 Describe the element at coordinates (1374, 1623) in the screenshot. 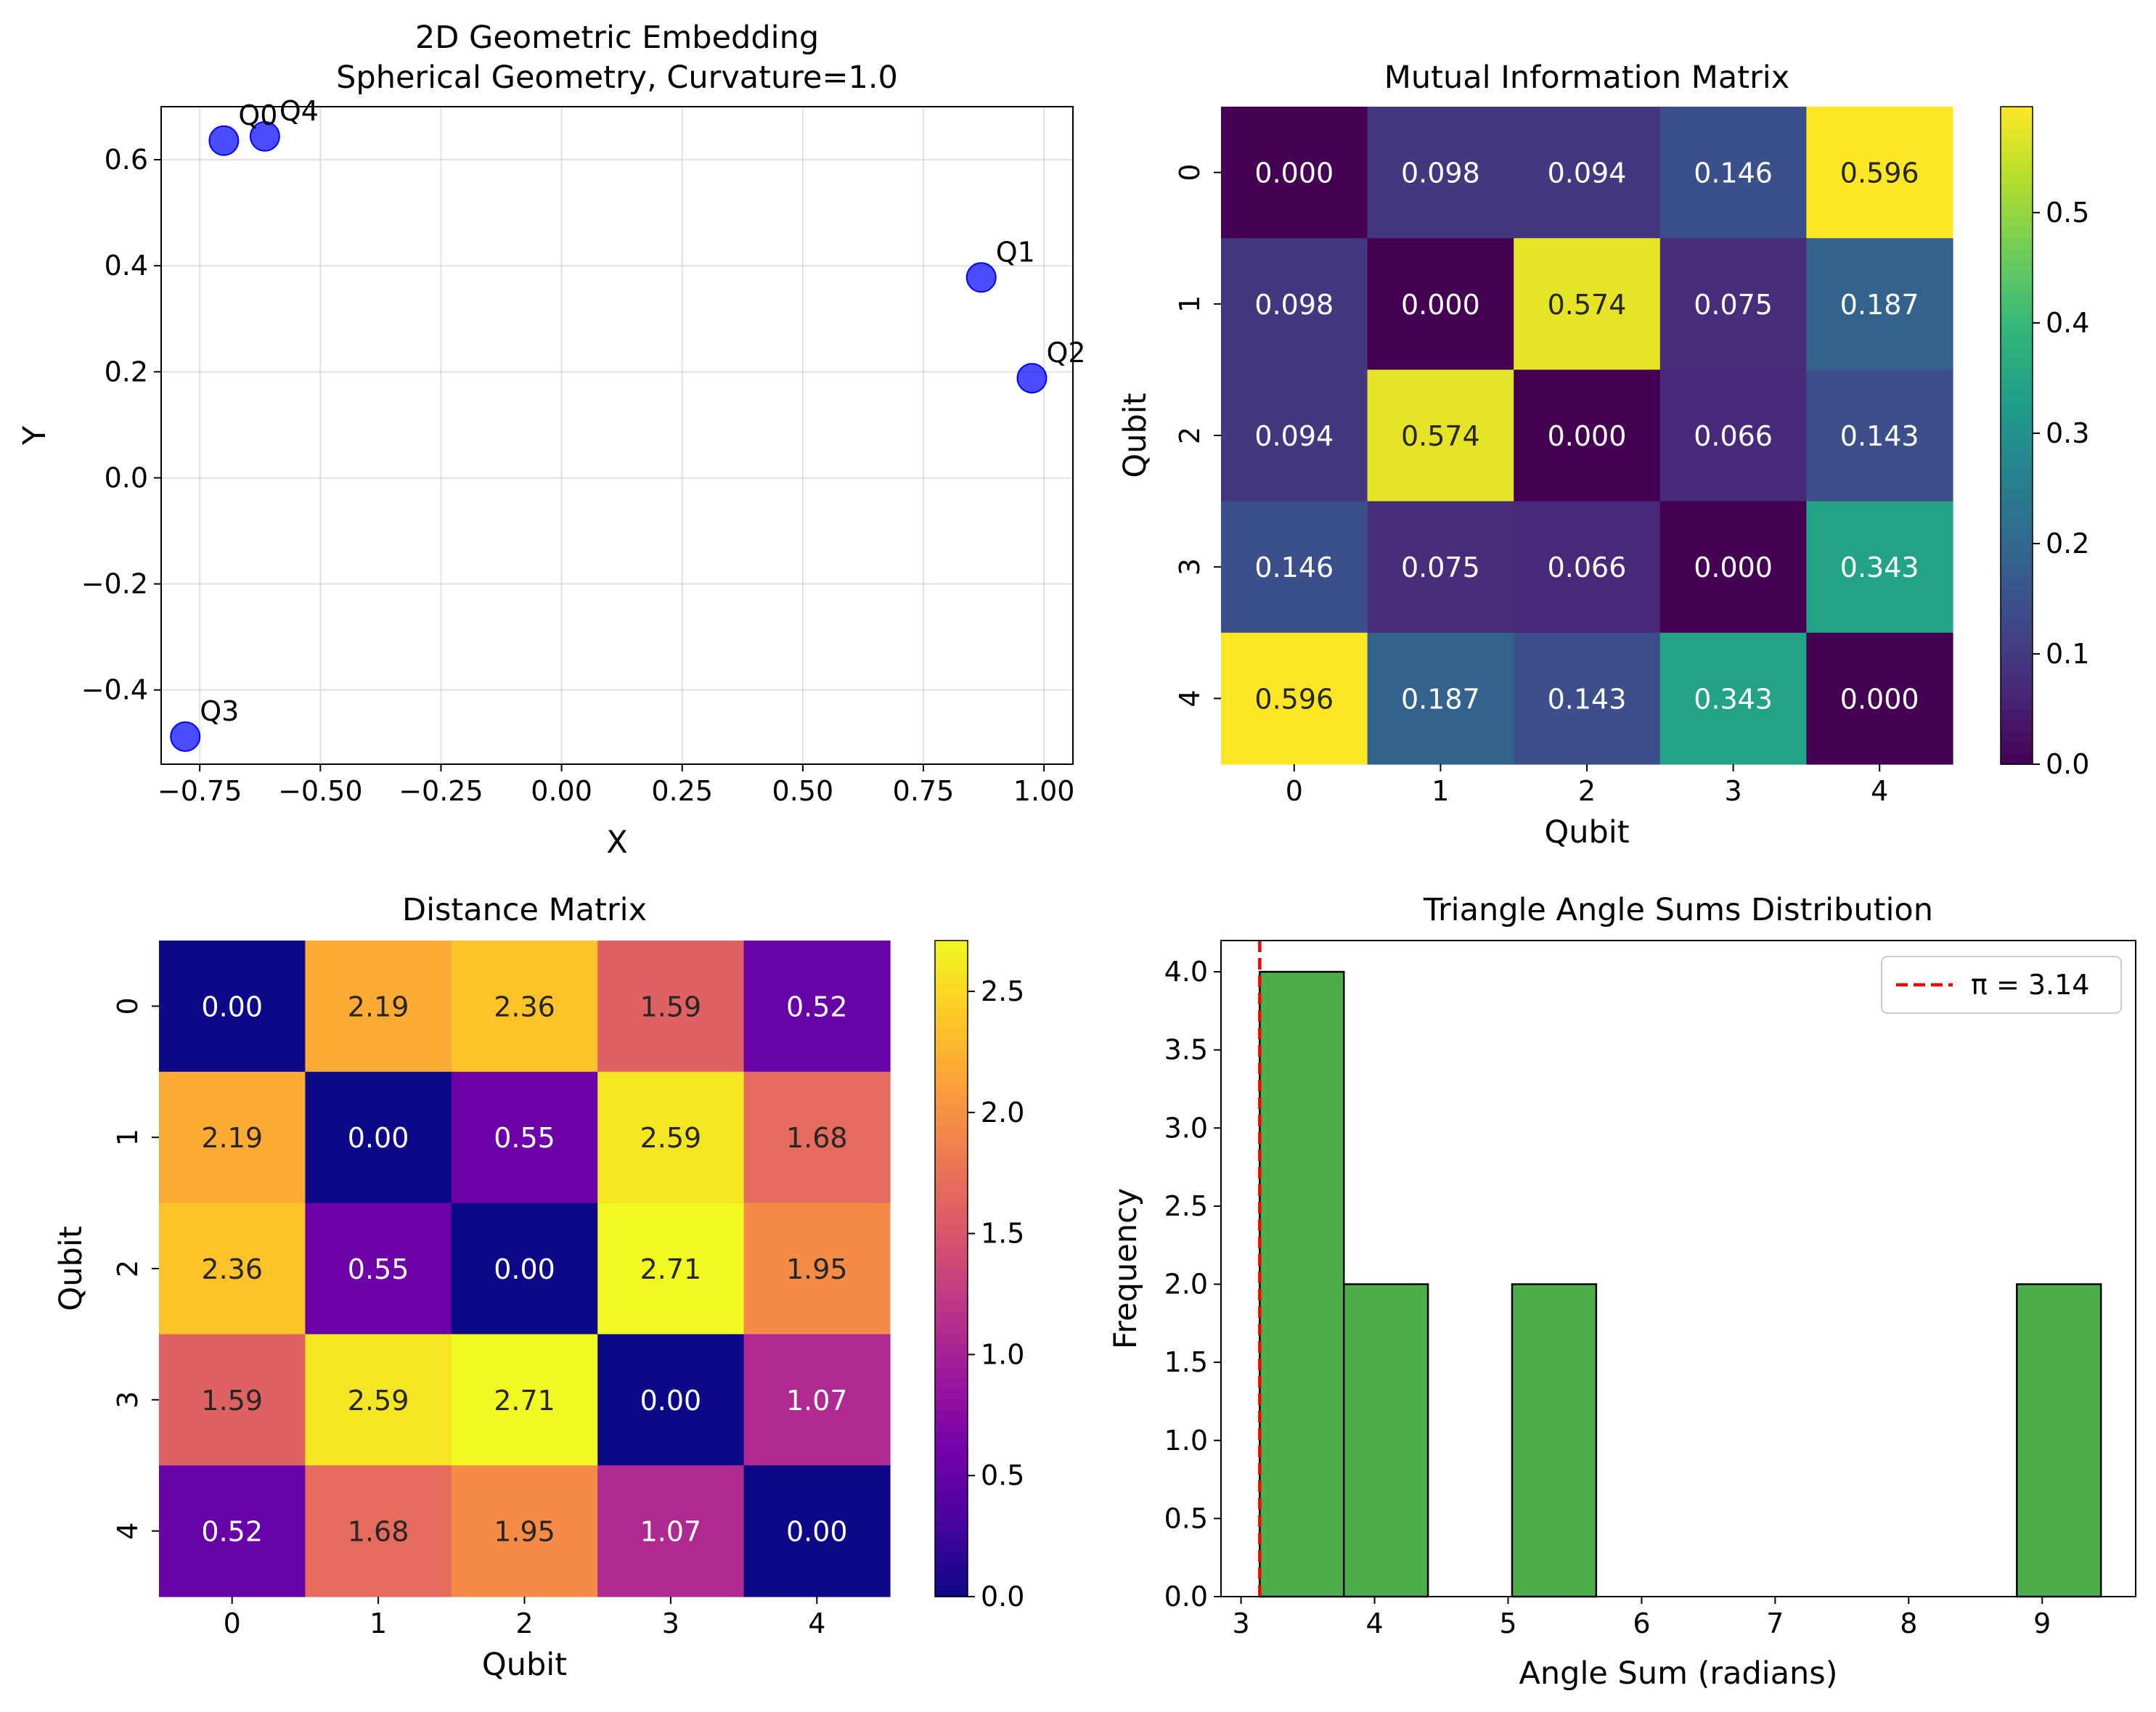

I see `x-tick-label: 4` at that location.